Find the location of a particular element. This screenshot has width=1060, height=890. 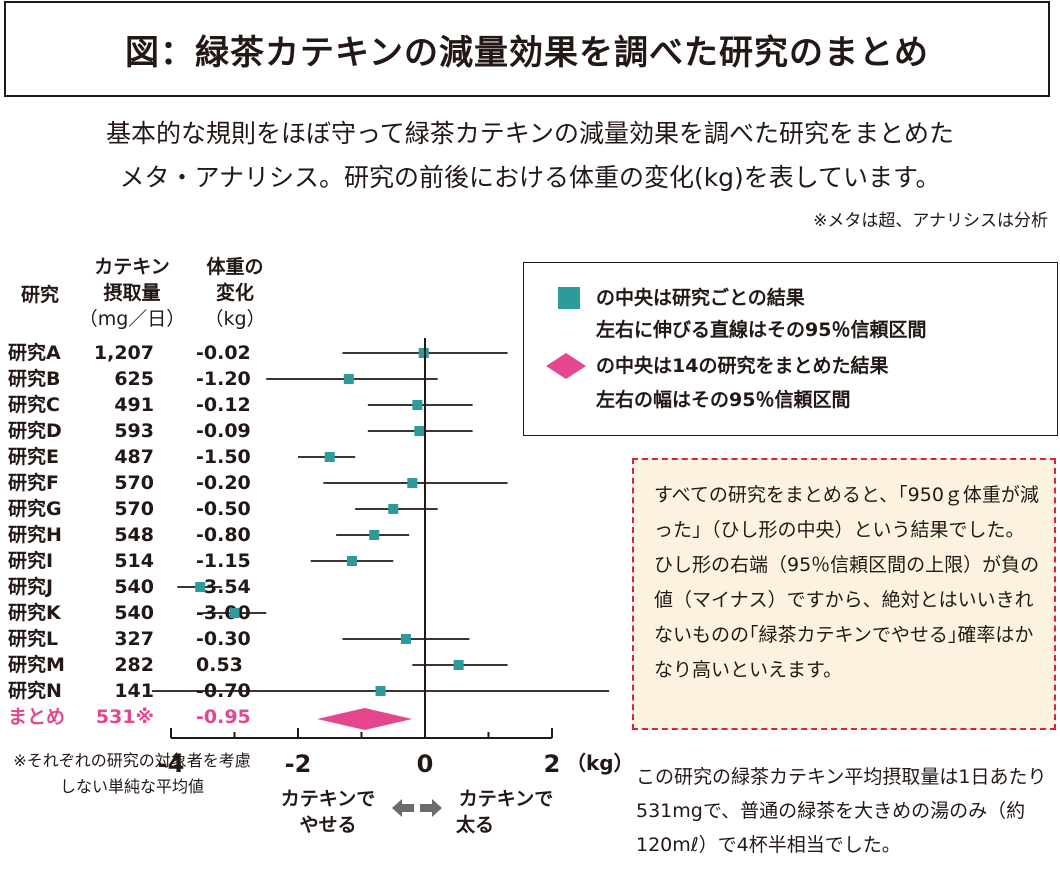

study-change: -3.54 is located at coordinates (223, 587).